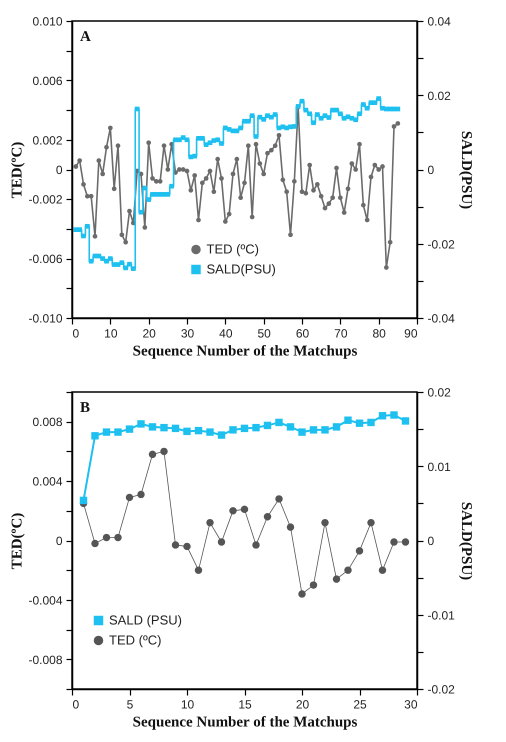  What do you see at coordinates (45, 199) in the screenshot?
I see `y-tick-label: -0.002` at bounding box center [45, 199].